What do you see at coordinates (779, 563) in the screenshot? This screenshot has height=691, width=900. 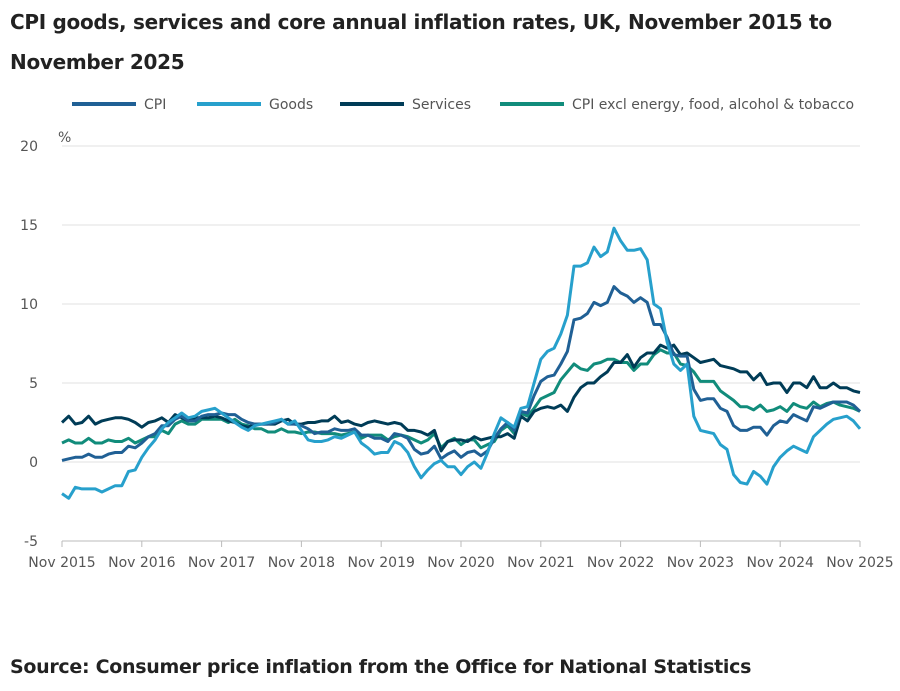 I see `x-tick-label: Nov 2024` at bounding box center [779, 563].